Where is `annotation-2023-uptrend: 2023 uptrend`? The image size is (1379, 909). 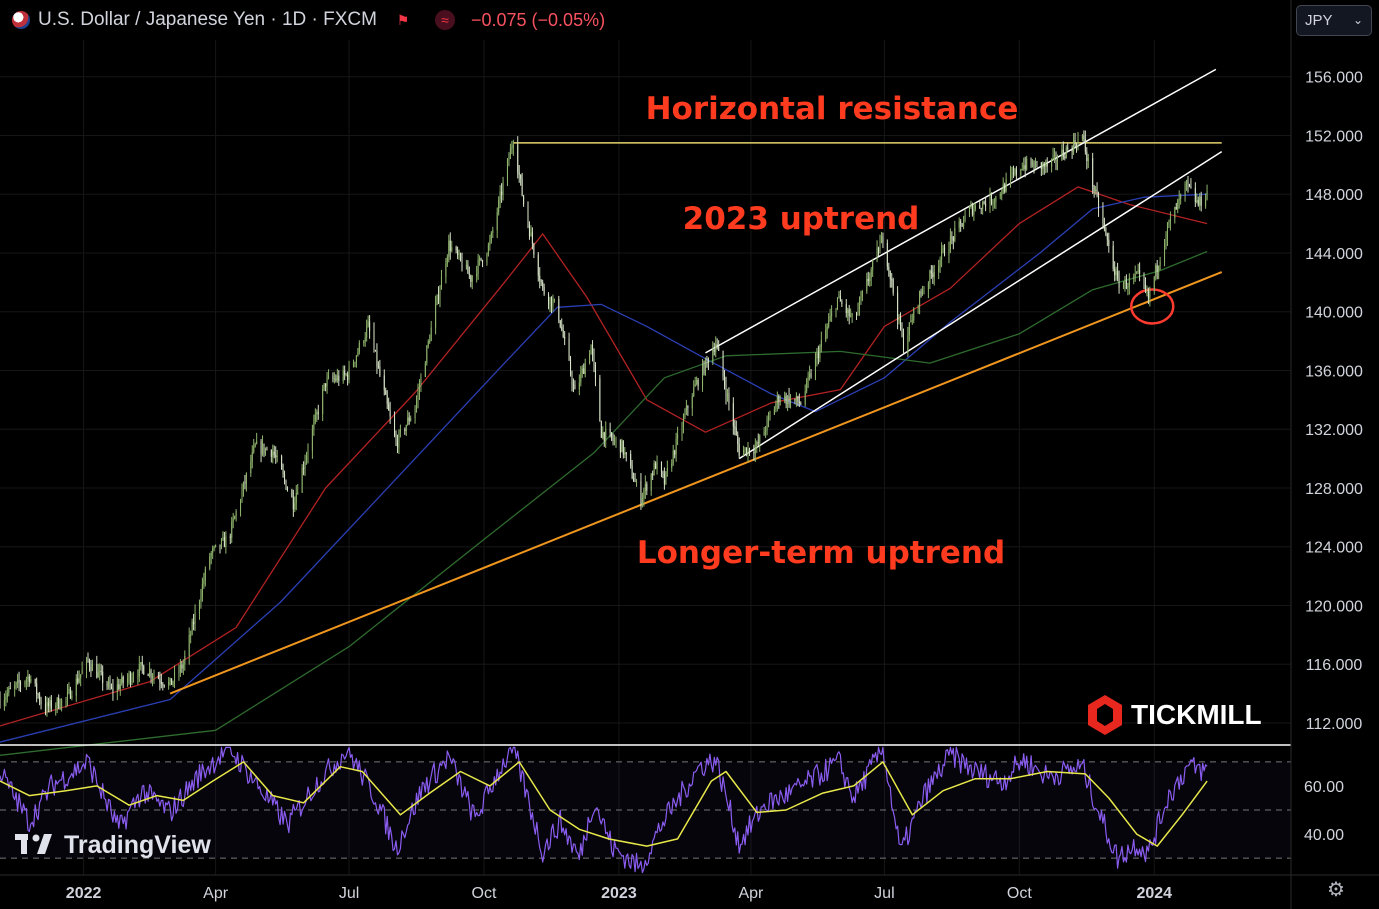 annotation-2023-uptrend: 2023 uptrend is located at coordinates (801, 219).